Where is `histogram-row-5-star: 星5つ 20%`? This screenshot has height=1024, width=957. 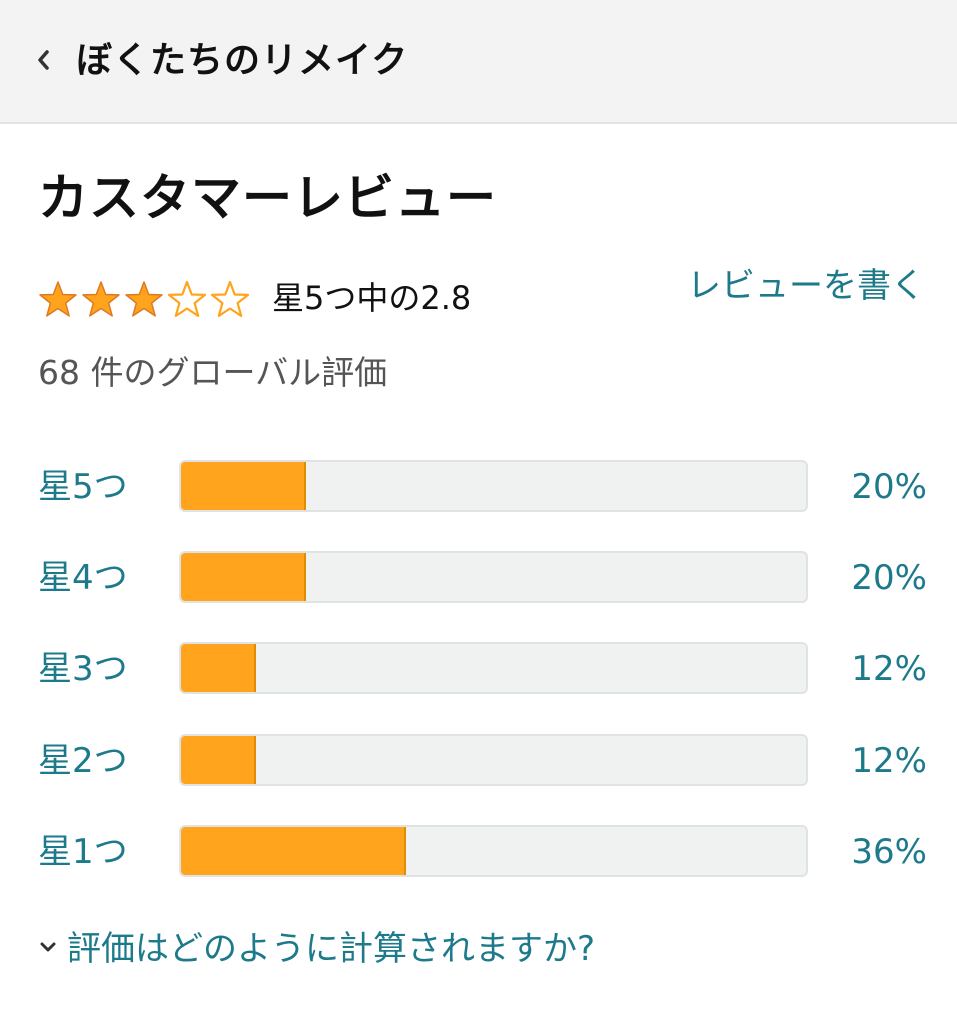
histogram-row-5-star: 星5つ 20% is located at coordinates (478, 487).